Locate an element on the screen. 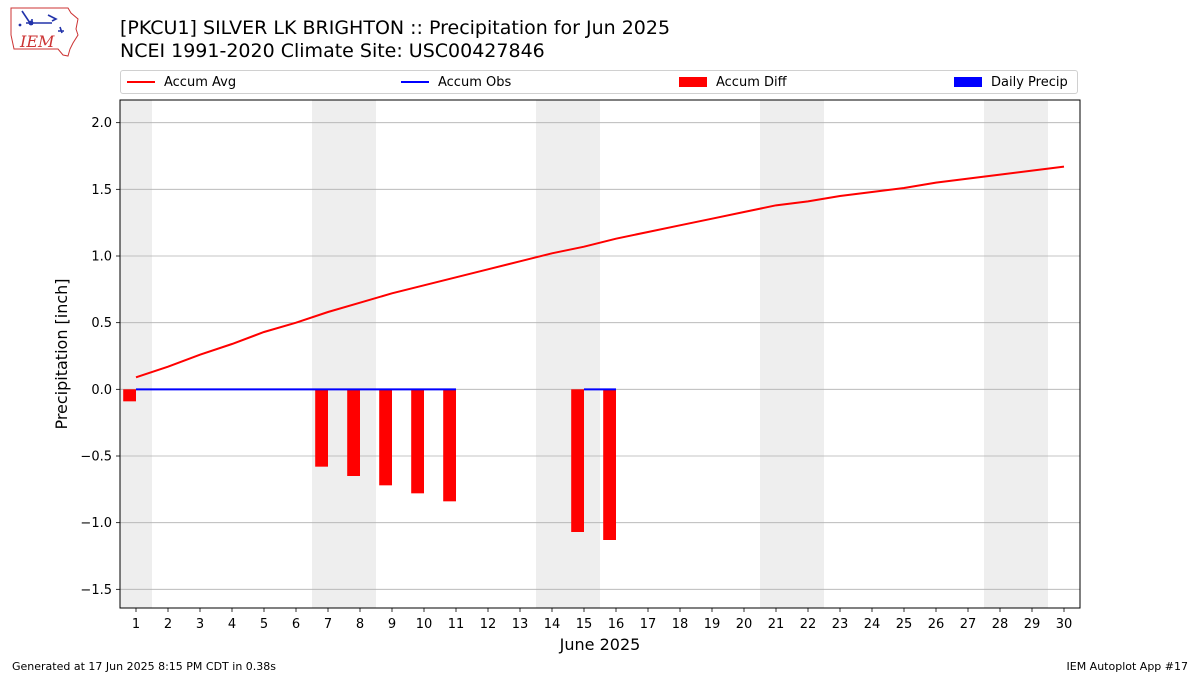 The height and width of the screenshot is (675, 1200). y-tick-label: 0.0 is located at coordinates (101, 390).